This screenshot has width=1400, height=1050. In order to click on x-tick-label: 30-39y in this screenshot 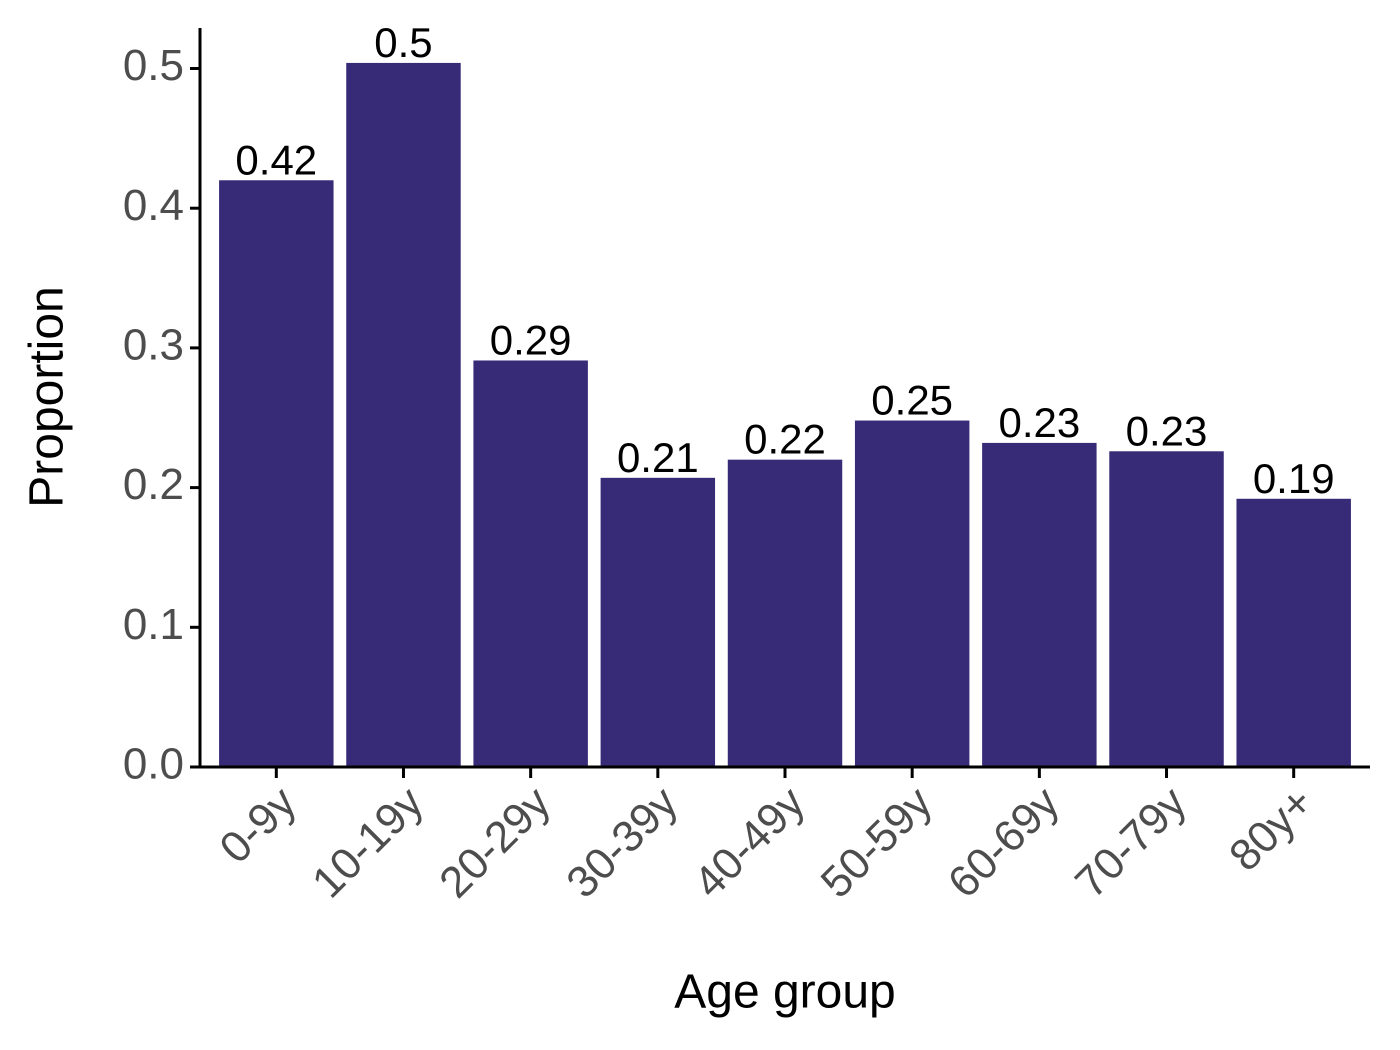, I will do `click(622, 843)`.